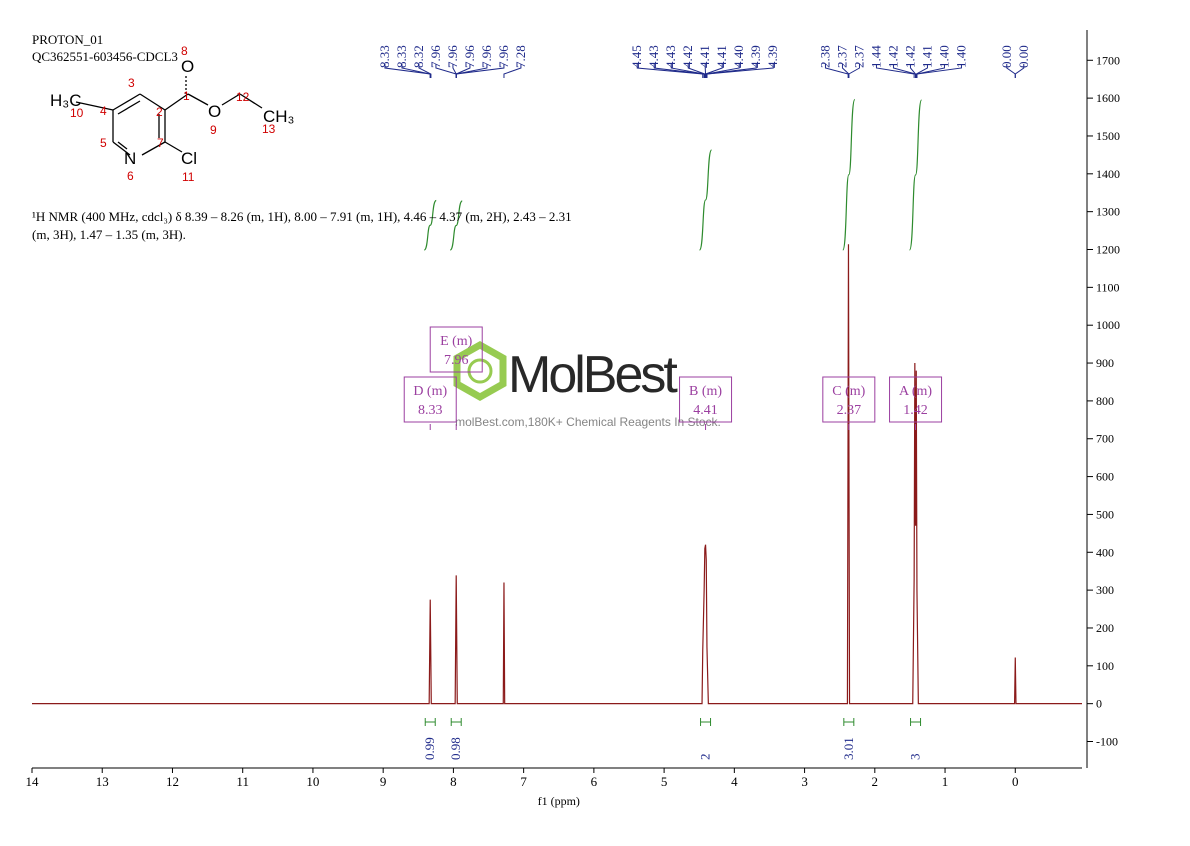  Describe the element at coordinates (1105, 401) in the screenshot. I see `y-tick-label: 800` at that location.